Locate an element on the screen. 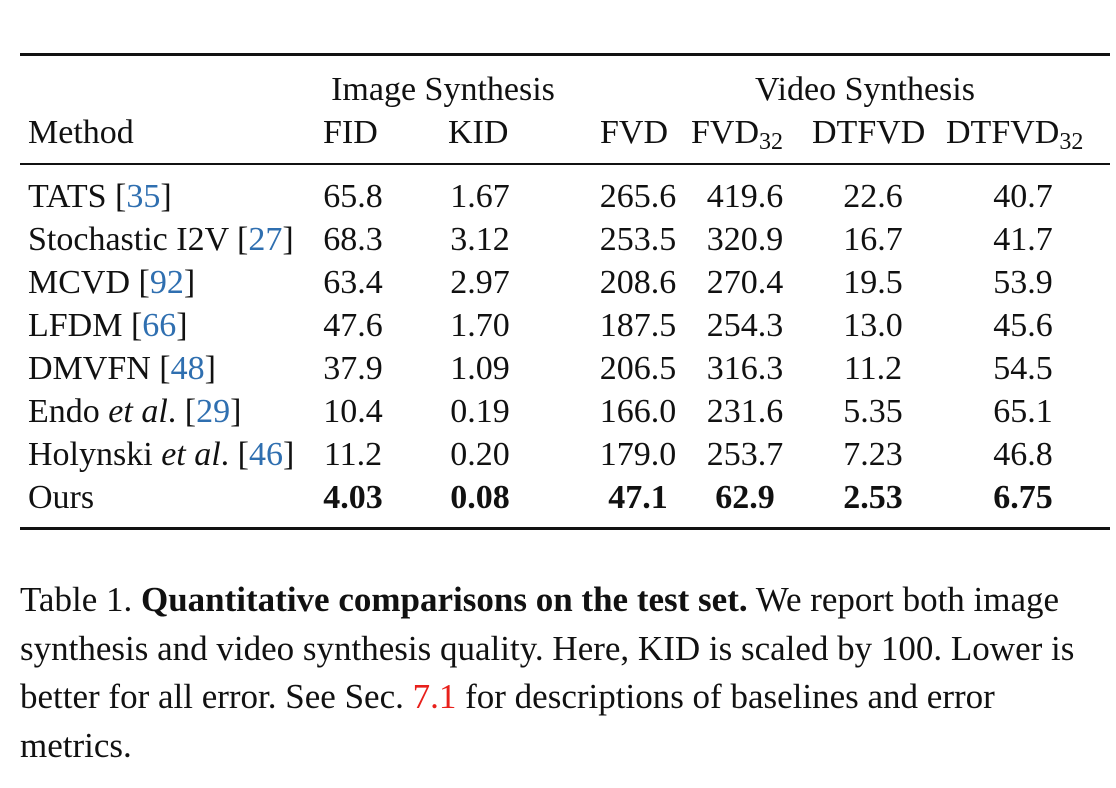 The image size is (1116, 788). cell-value: 45.6 is located at coordinates (1023, 325).